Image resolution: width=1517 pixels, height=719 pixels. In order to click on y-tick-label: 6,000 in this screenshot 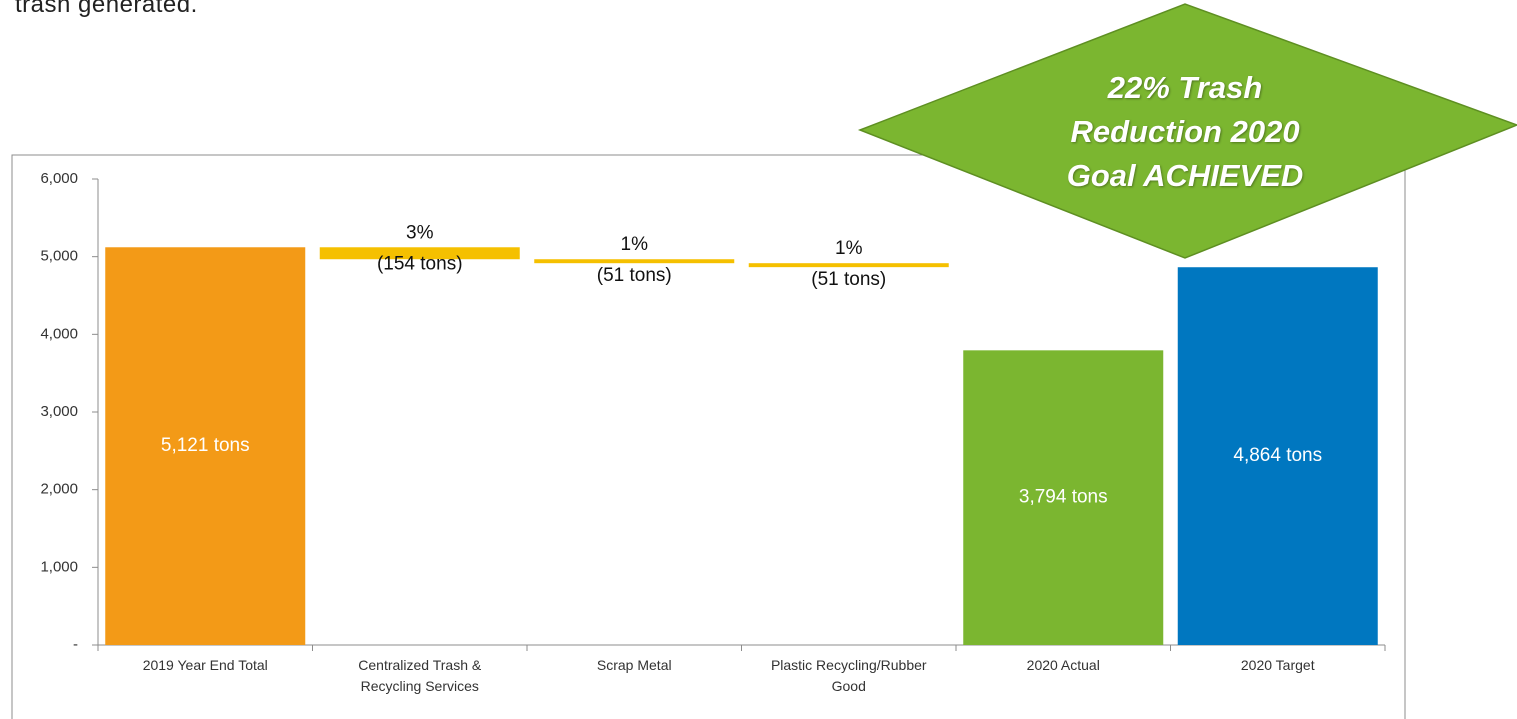, I will do `click(59, 178)`.